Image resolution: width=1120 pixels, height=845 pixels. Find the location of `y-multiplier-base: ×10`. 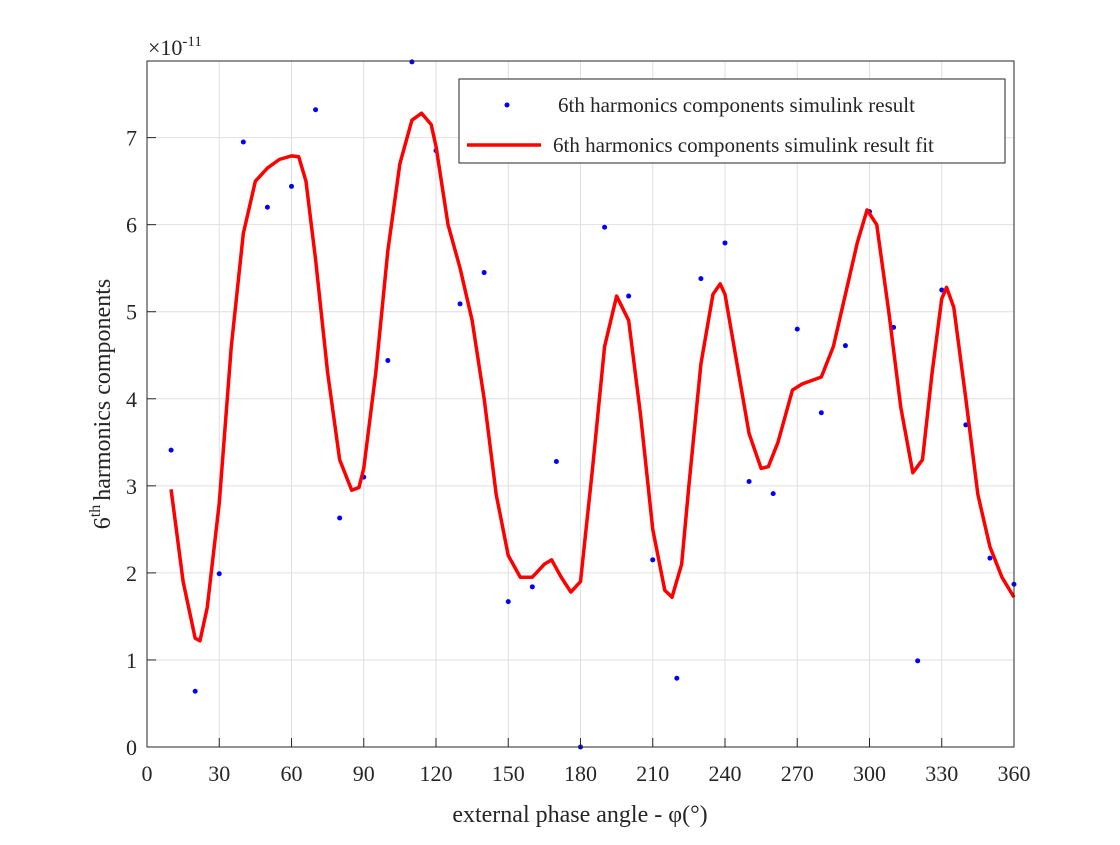

y-multiplier-base: ×10 is located at coordinates (165, 47).